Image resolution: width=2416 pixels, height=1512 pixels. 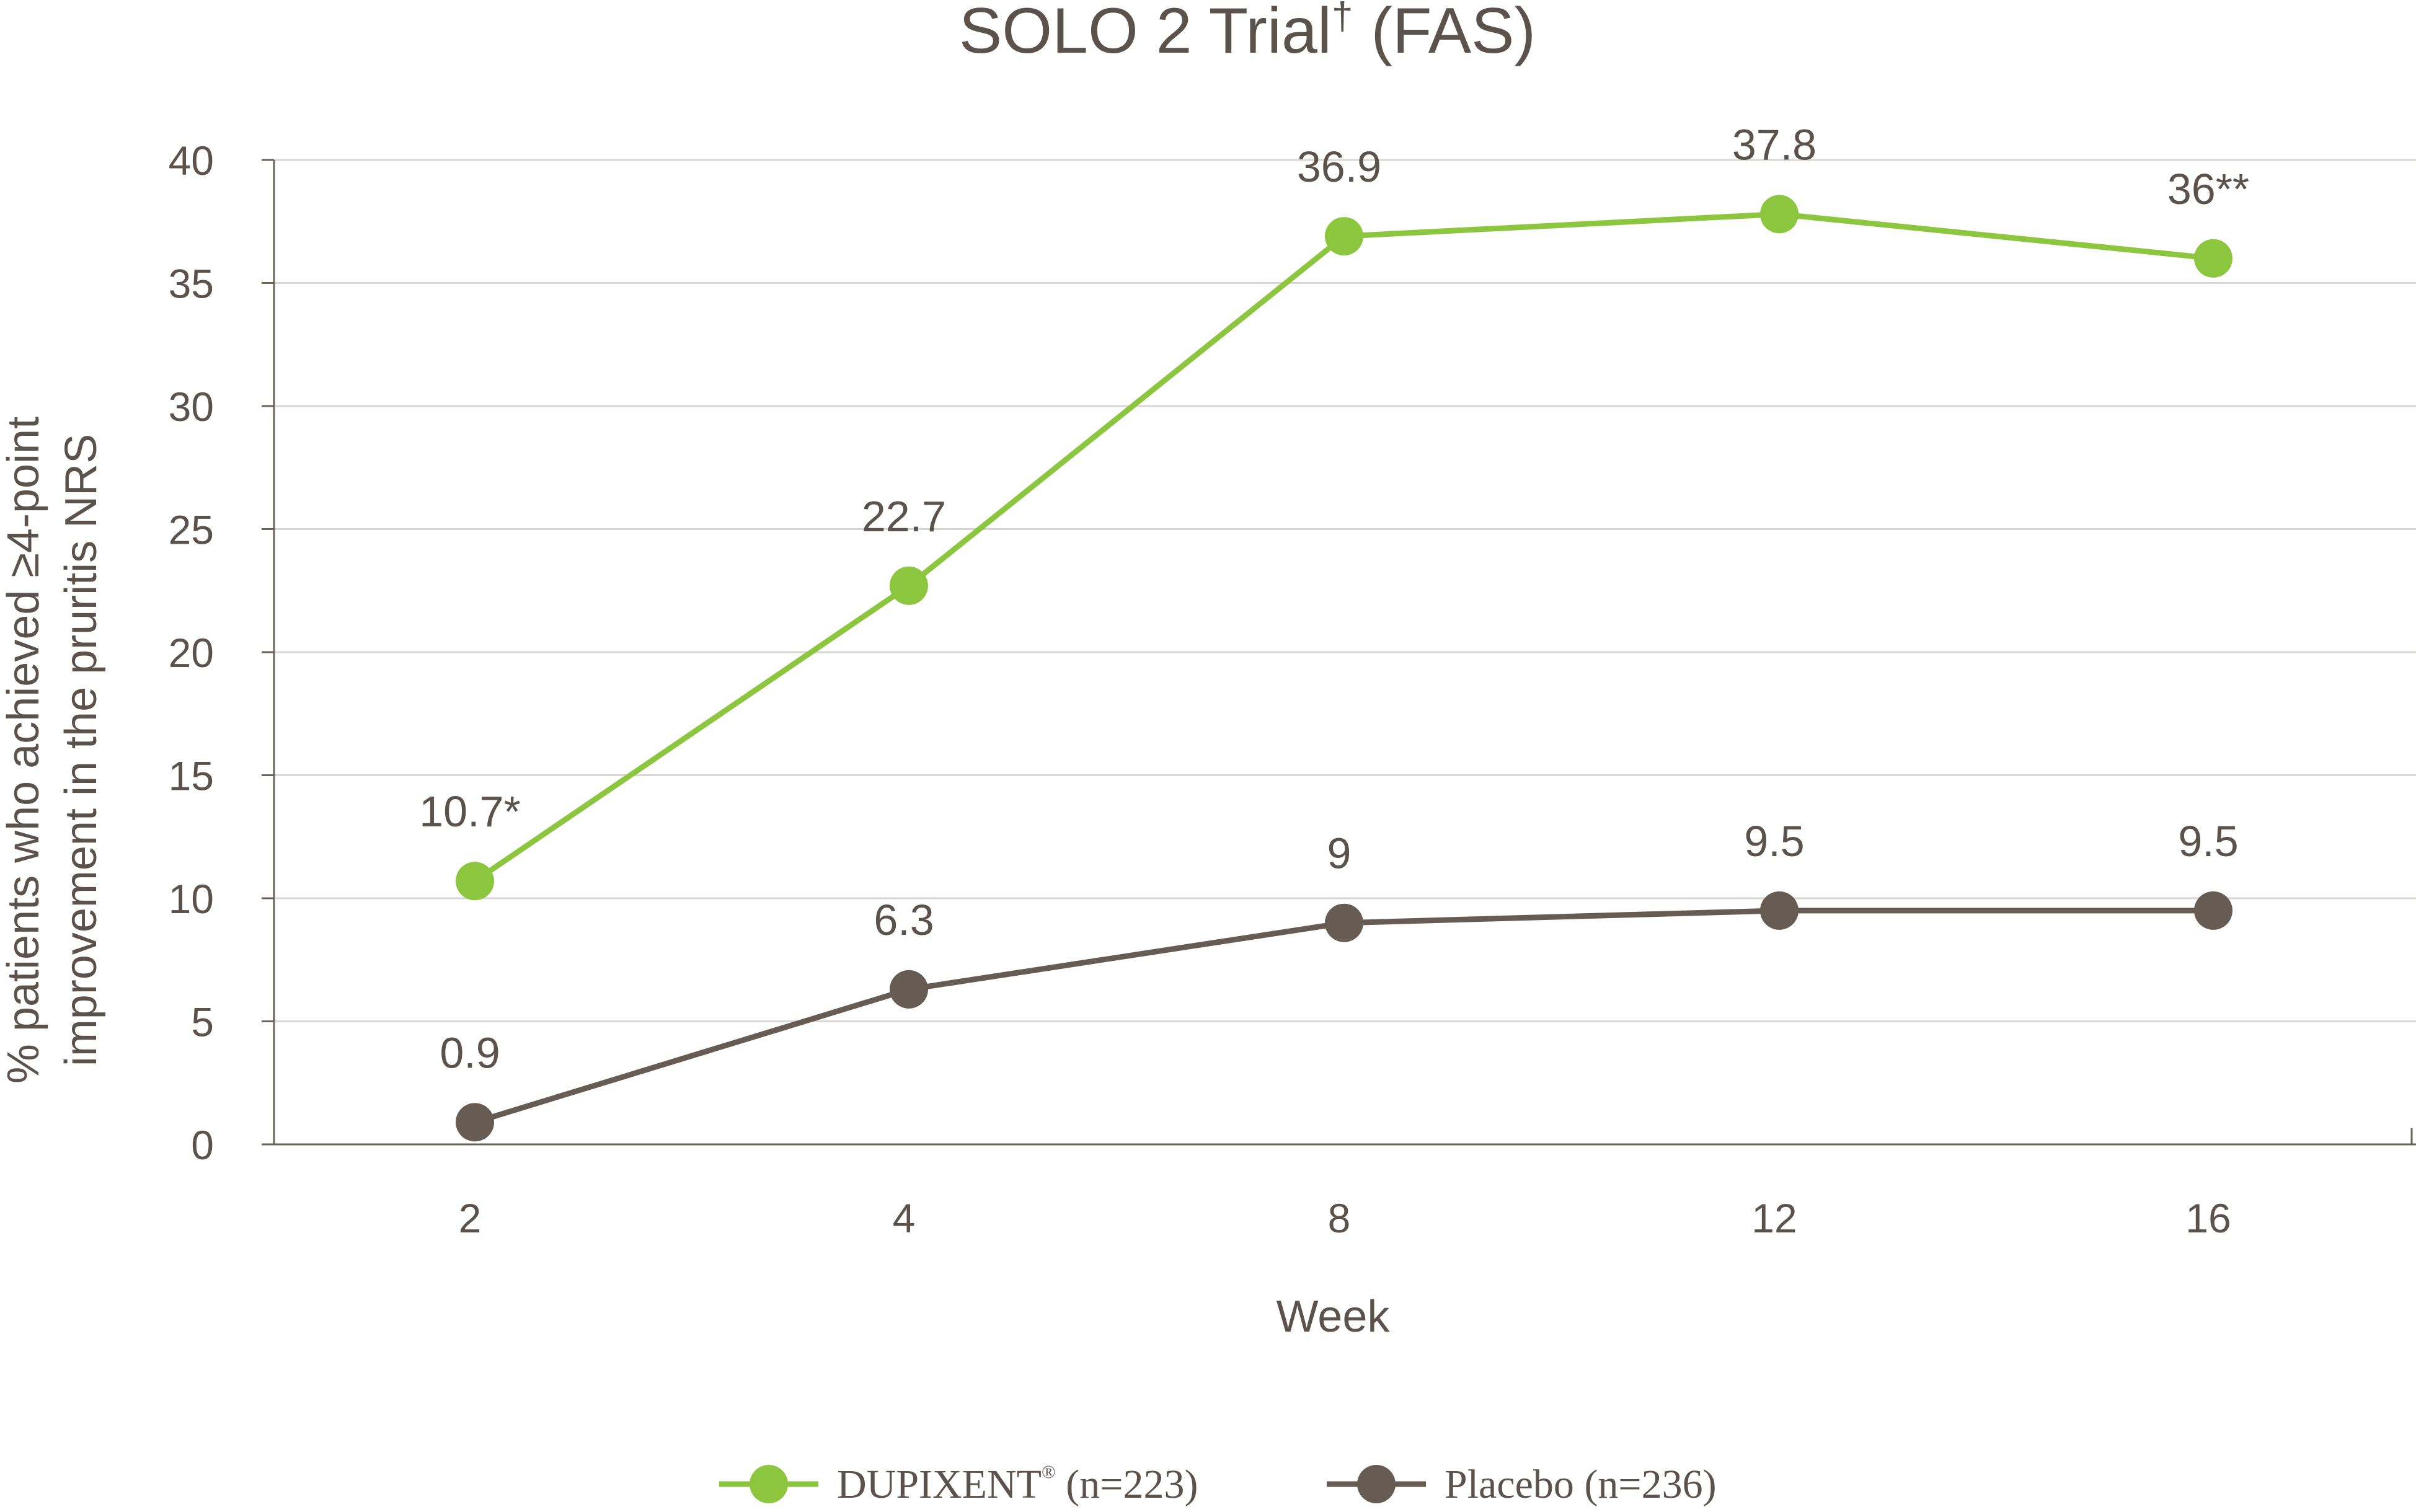 I want to click on y-axis-title-line2: improvement in the pruritis NRS, so click(x=81, y=750).